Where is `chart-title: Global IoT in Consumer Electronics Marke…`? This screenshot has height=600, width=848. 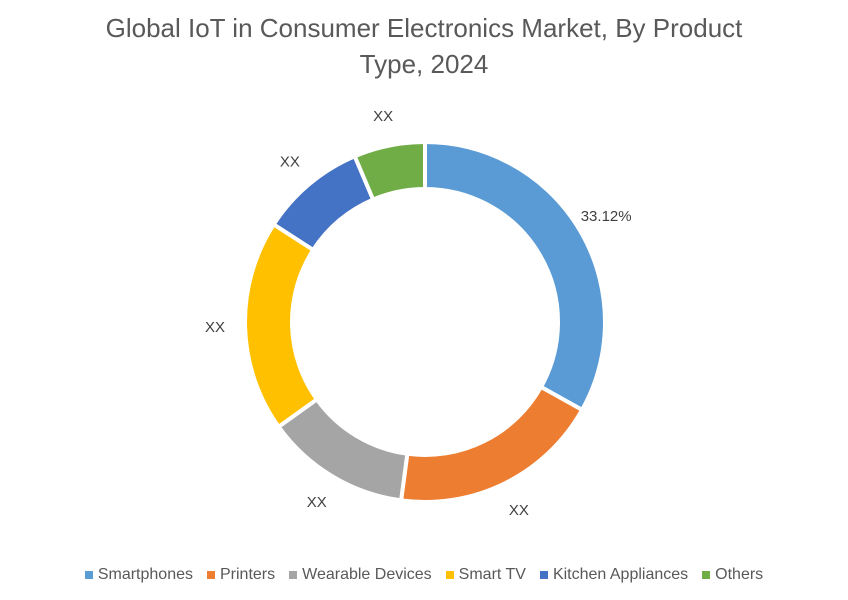
chart-title: Global IoT in Consumer Electronics Marke… is located at coordinates (424, 46).